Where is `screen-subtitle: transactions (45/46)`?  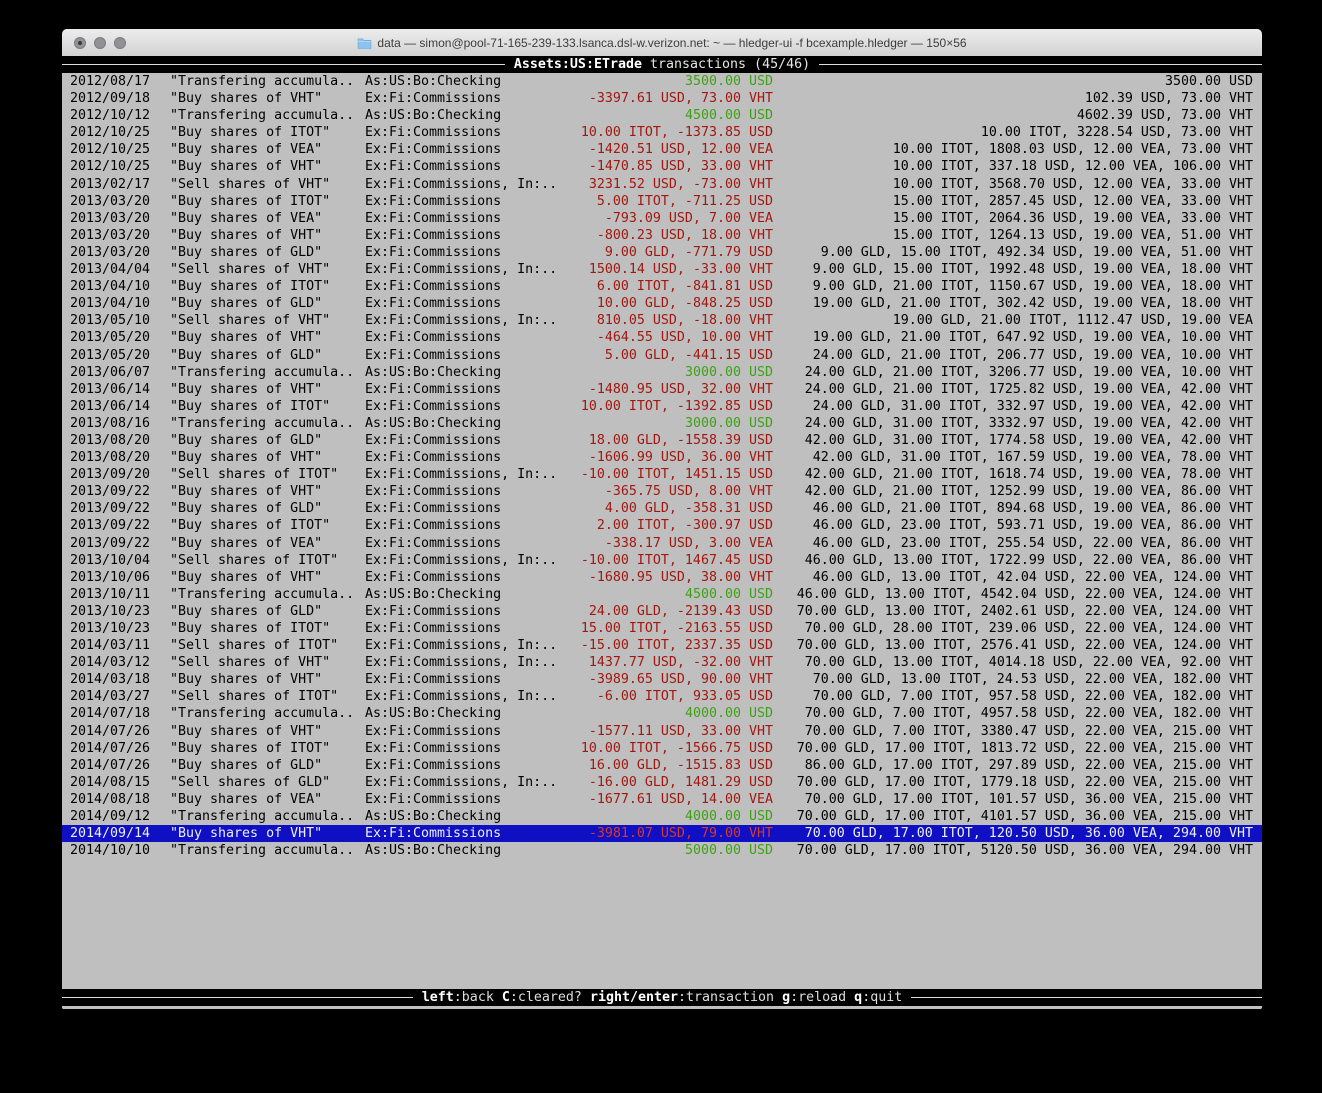
screen-subtitle: transactions (45/46) is located at coordinates (726, 64).